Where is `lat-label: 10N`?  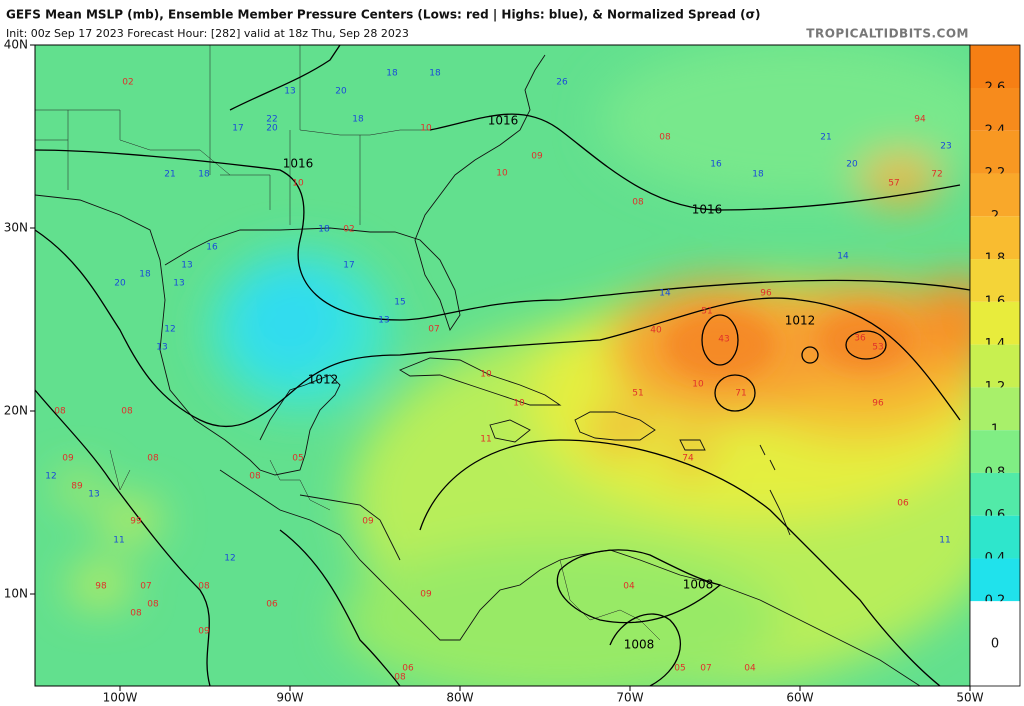
lat-label: 10N is located at coordinates (16, 594).